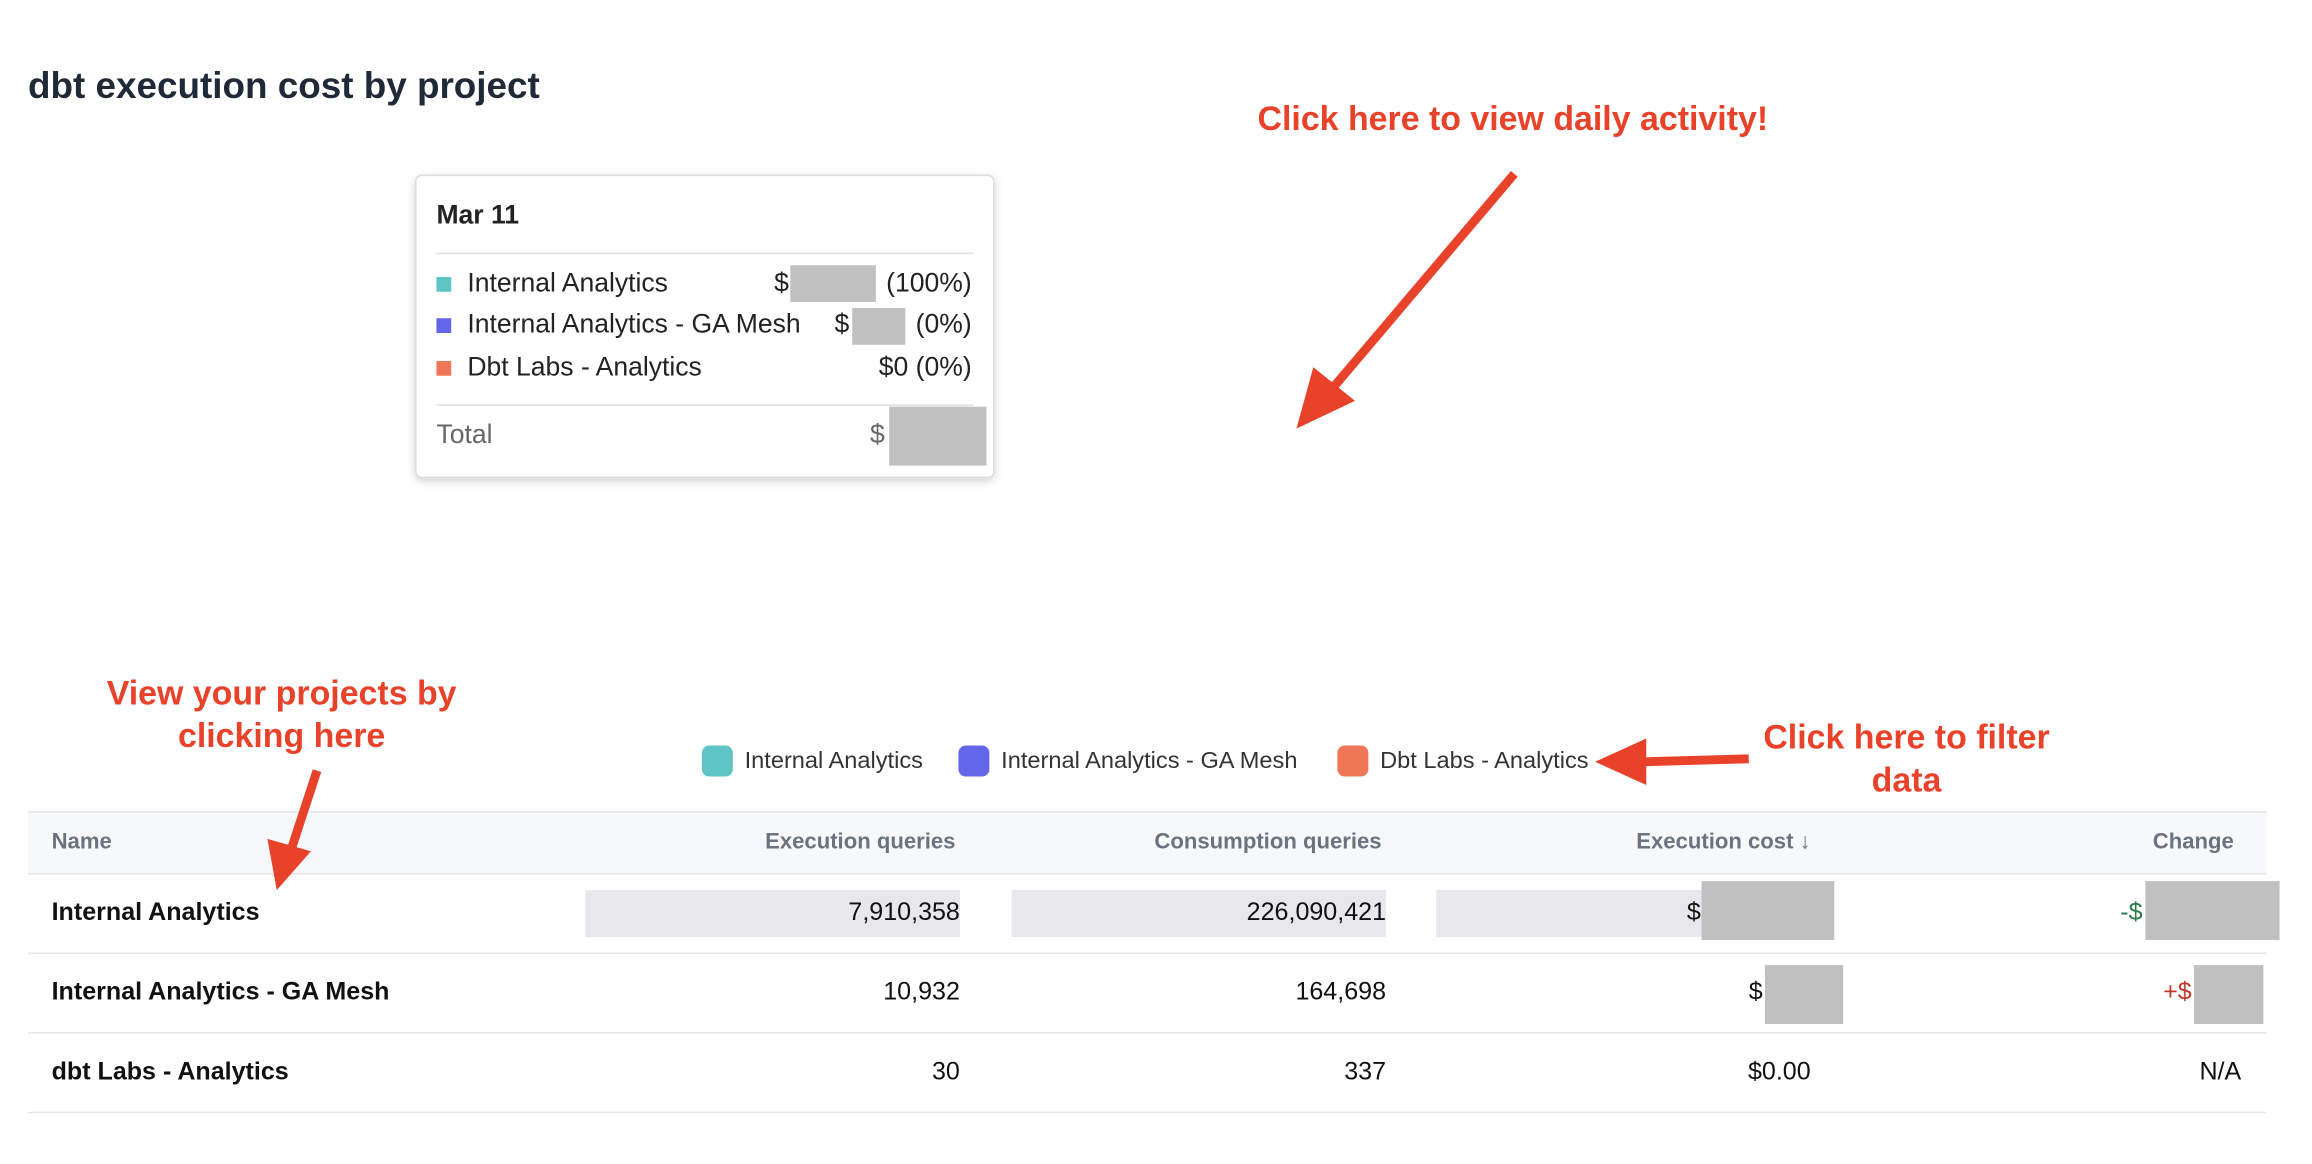 This screenshot has width=2312, height=1164. What do you see at coordinates (584, 366) in the screenshot?
I see `tooltip-series: Dbt Labs - Analytics` at bounding box center [584, 366].